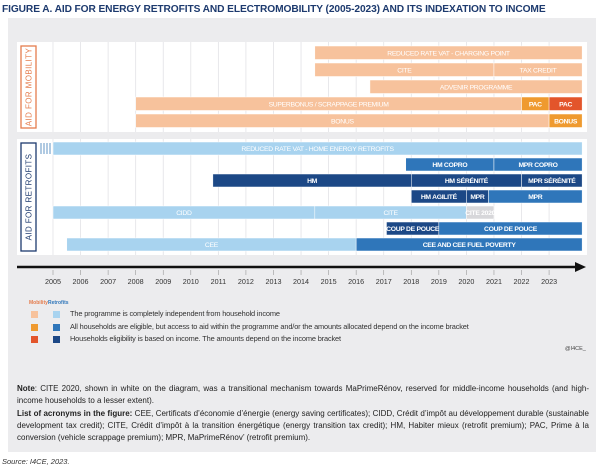  What do you see at coordinates (56, 339) in the screenshot?
I see `legend-swatch-retrofits-dark` at bounding box center [56, 339].